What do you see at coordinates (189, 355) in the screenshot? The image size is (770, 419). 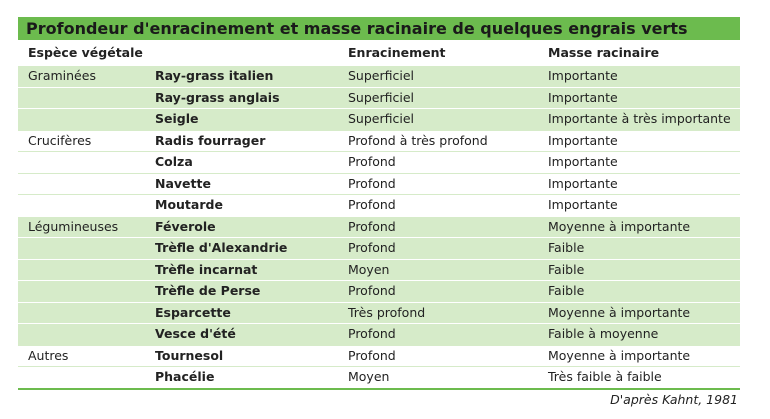 I see `table-cell: Tournesol` at bounding box center [189, 355].